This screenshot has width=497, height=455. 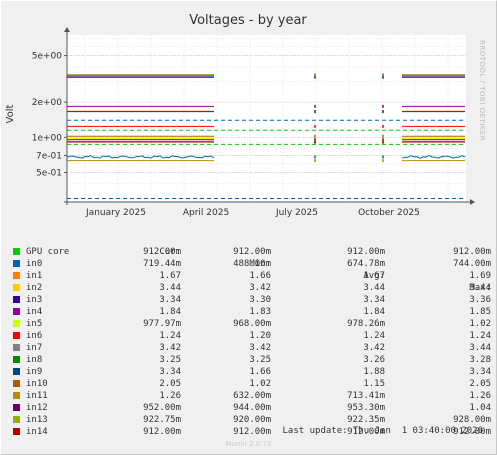 What do you see at coordinates (374, 300) in the screenshot?
I see `legend-avg: 3.34` at bounding box center [374, 300].